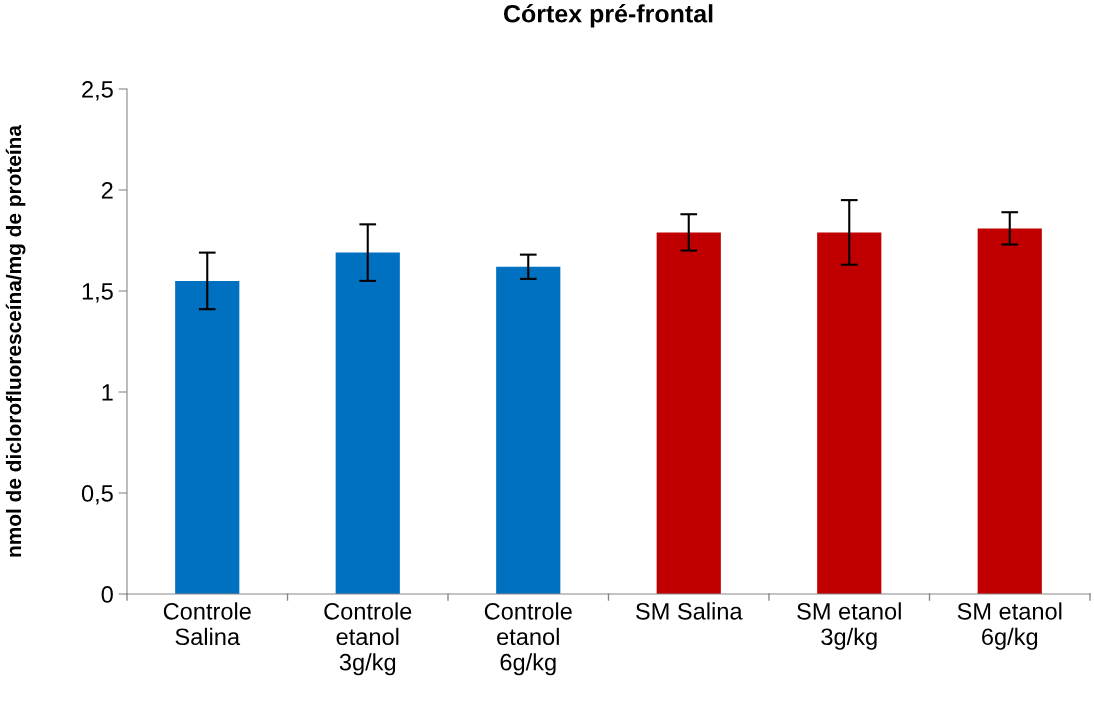  Describe the element at coordinates (689, 611) in the screenshot. I see `x-tick-label: SM Salina` at that location.